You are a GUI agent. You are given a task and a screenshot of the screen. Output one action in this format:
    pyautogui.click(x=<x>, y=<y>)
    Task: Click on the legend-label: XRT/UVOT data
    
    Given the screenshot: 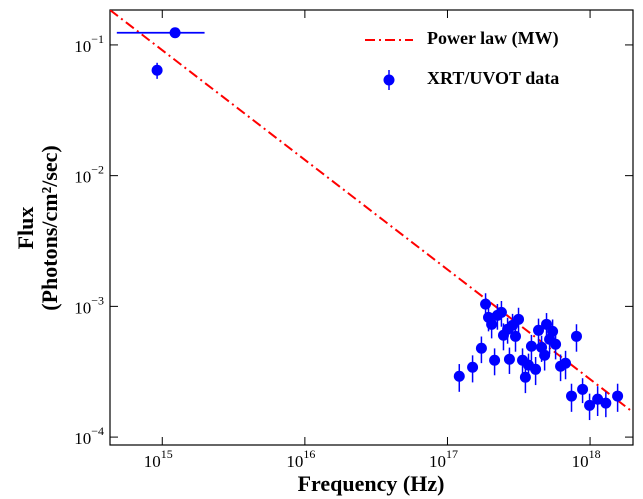 What is the action you would take?
    pyautogui.click(x=493, y=78)
    